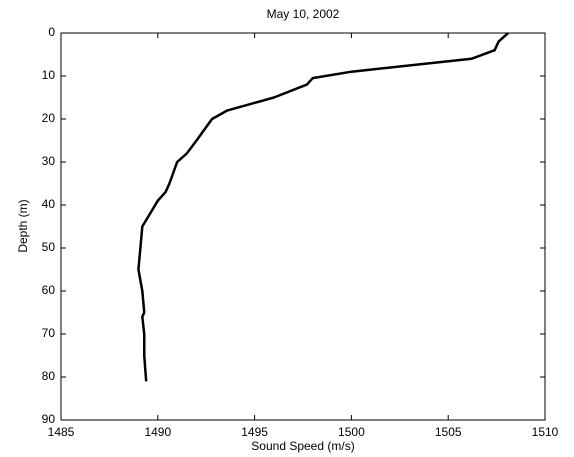 This screenshot has height=457, width=574. I want to click on x-axis-label: Sound Speed (m/s), so click(302, 446).